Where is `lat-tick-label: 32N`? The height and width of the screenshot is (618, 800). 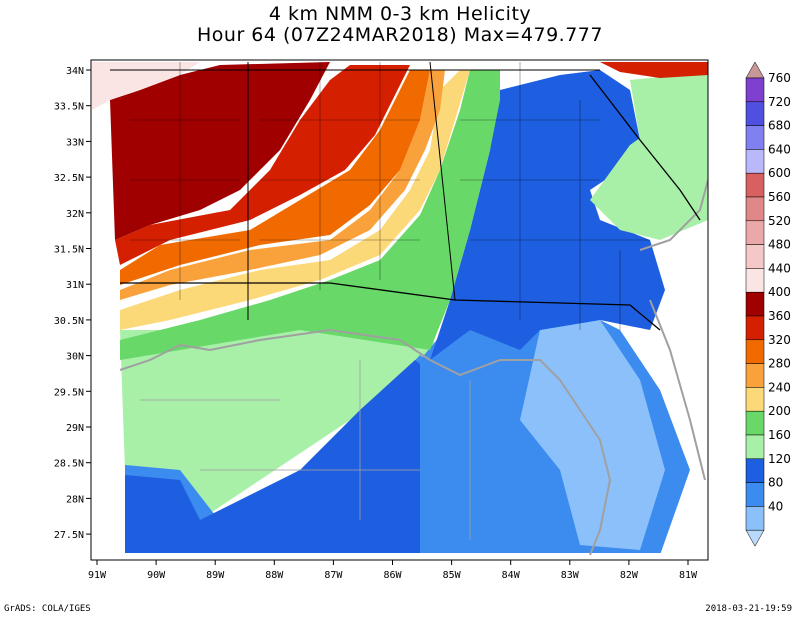 lat-tick-label: 32N is located at coordinates (75, 214).